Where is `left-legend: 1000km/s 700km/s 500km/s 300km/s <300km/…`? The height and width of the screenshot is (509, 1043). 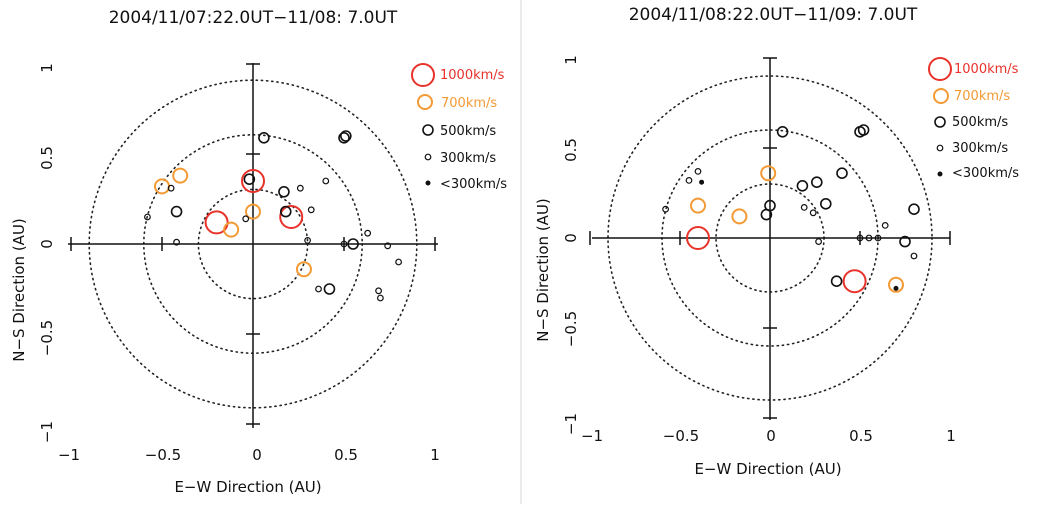
left-legend: 1000km/s 700km/s 500km/s 300km/s <300km/… is located at coordinates (459, 127).